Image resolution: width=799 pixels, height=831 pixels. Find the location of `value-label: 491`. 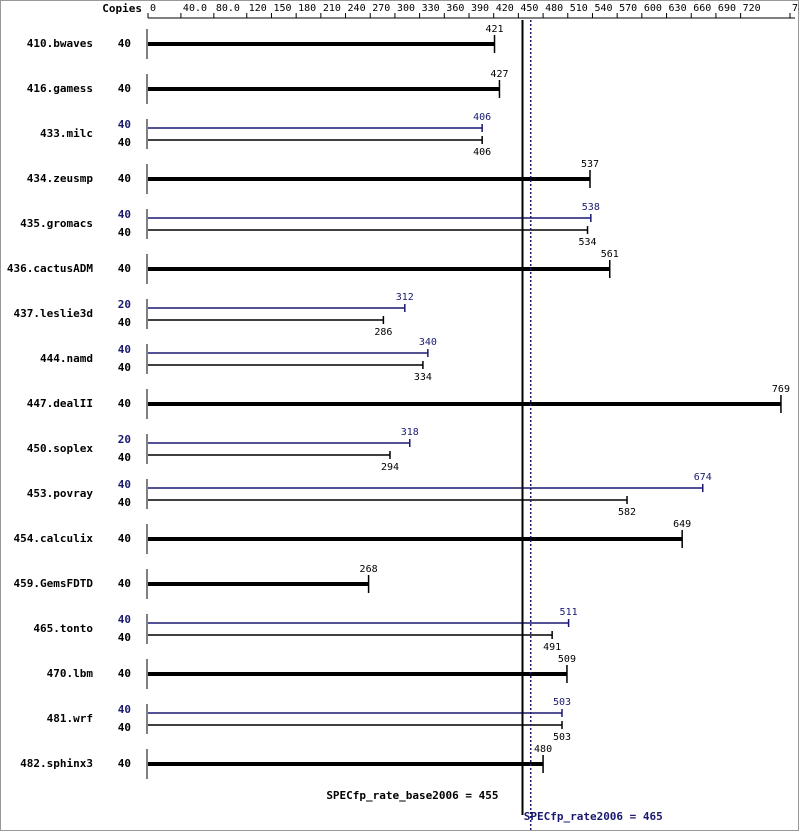

value-label: 491 is located at coordinates (552, 647).